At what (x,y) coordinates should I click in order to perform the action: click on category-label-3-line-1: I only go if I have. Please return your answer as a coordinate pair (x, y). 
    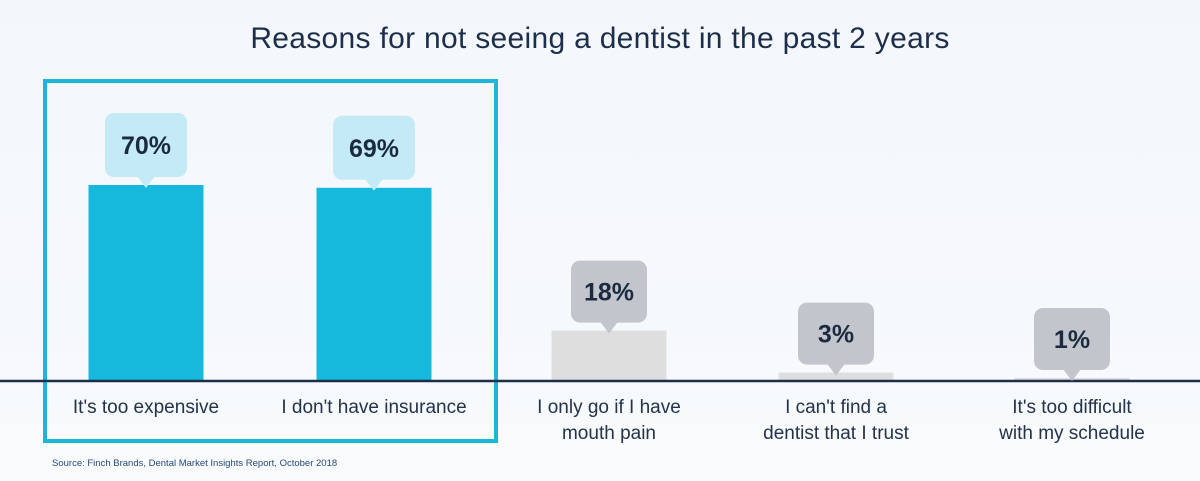
    Looking at the image, I should click on (609, 407).